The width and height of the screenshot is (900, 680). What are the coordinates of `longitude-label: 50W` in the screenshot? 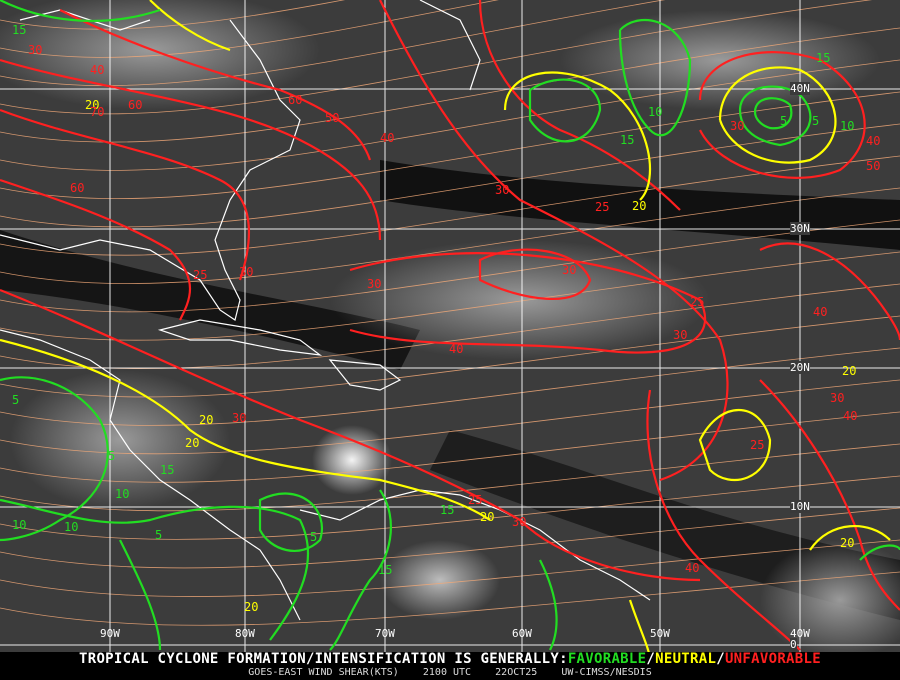 It's located at (660, 633).